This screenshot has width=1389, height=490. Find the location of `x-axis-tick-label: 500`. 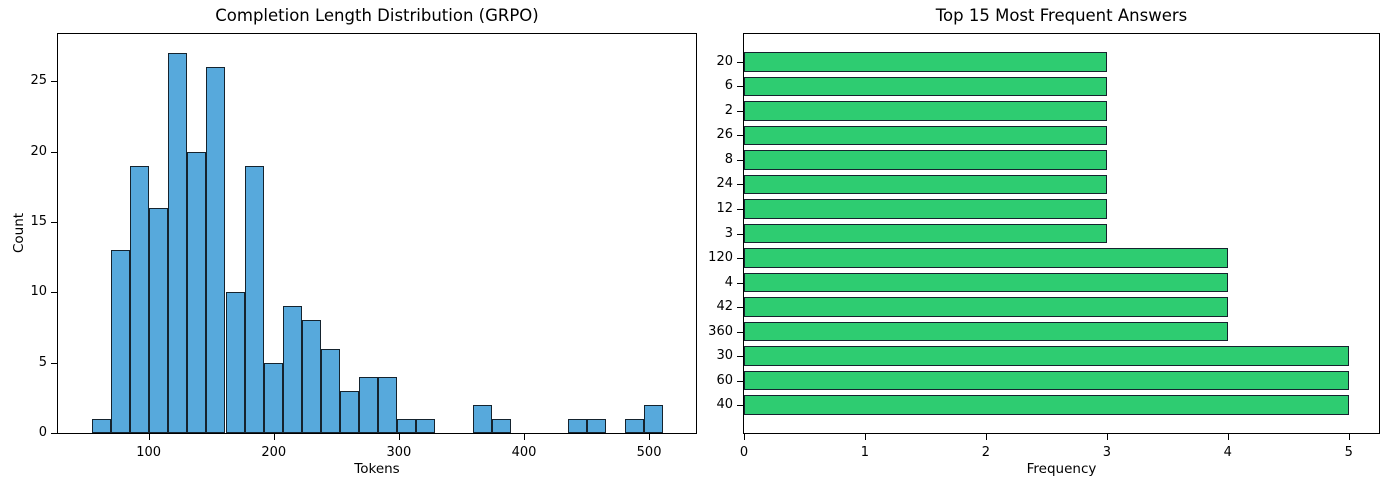

x-axis-tick-label: 500 is located at coordinates (649, 452).